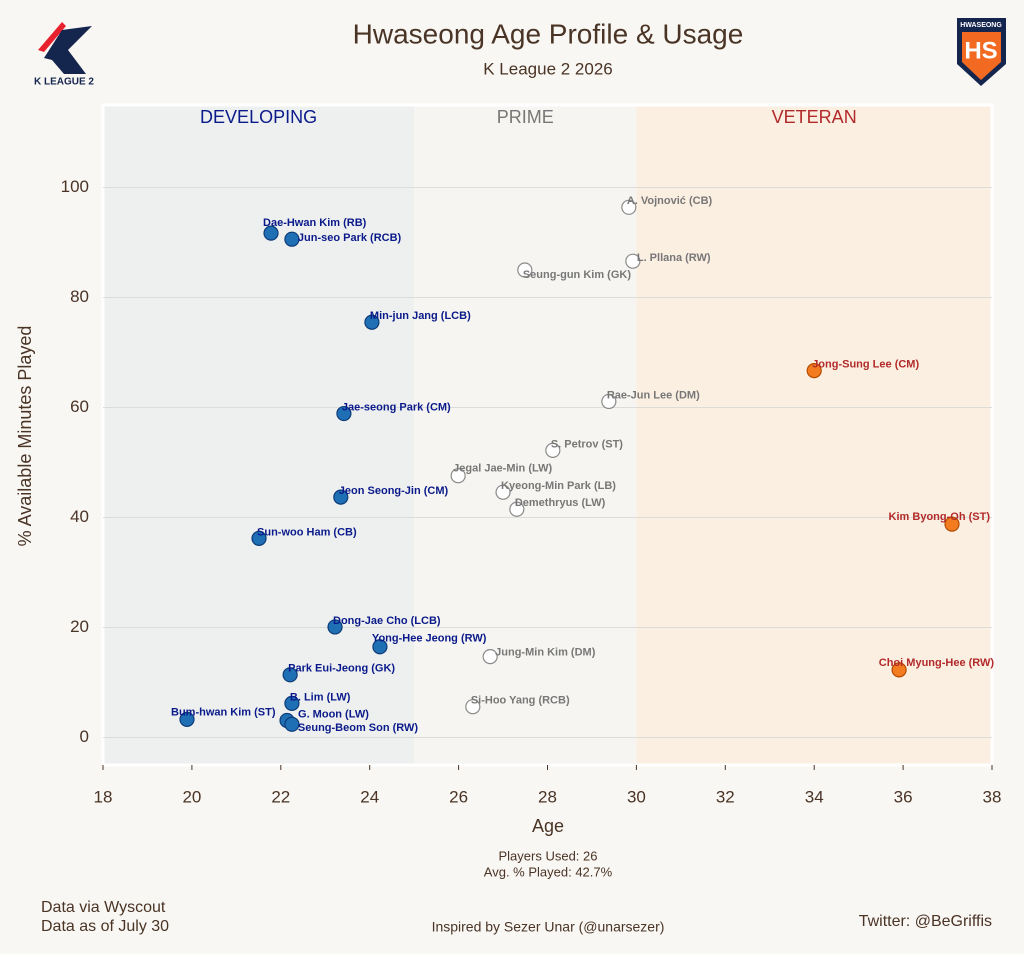 This screenshot has height=954, width=1024. Describe the element at coordinates (548, 68) in the screenshot. I see `chart-subtitle: K League 2 2026` at that location.